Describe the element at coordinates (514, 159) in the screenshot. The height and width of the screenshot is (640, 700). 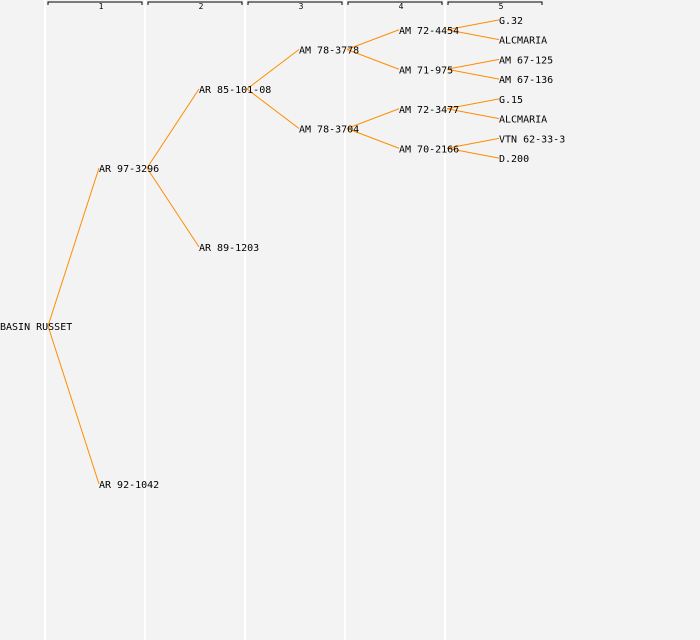
I see `pedigree-node: D.200` at that location.